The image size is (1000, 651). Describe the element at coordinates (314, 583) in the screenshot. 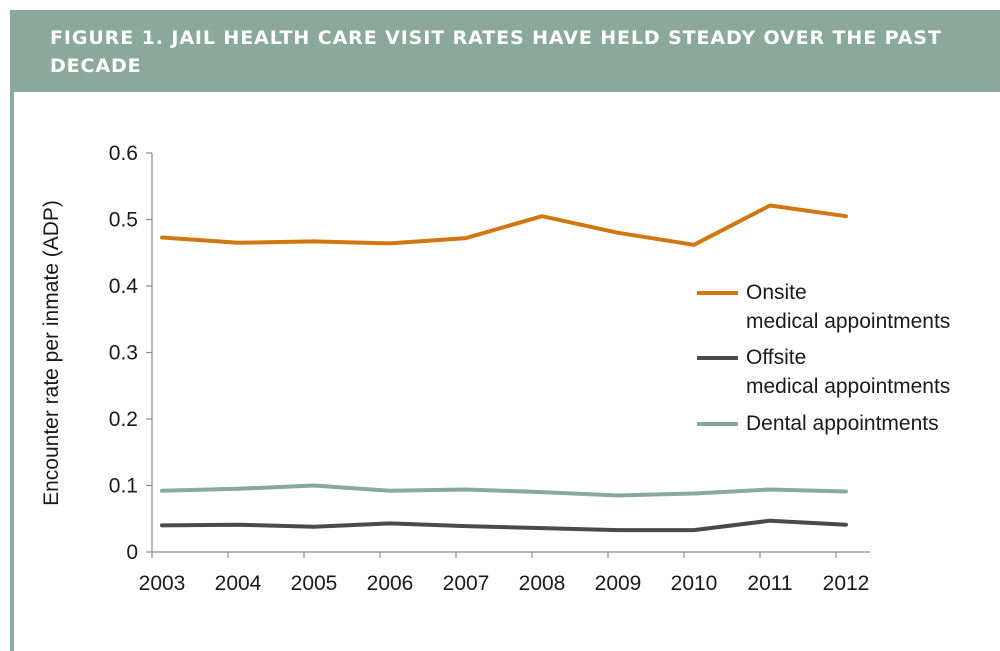

I see `x-tick-label: 2005` at that location.